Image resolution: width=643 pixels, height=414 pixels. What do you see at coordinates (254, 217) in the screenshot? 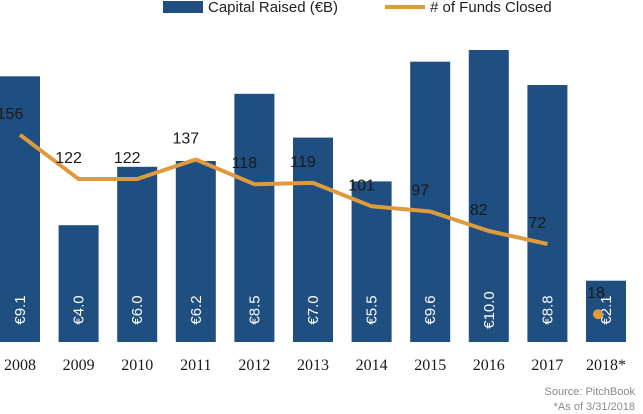
I see `bar-2012` at bounding box center [254, 217].